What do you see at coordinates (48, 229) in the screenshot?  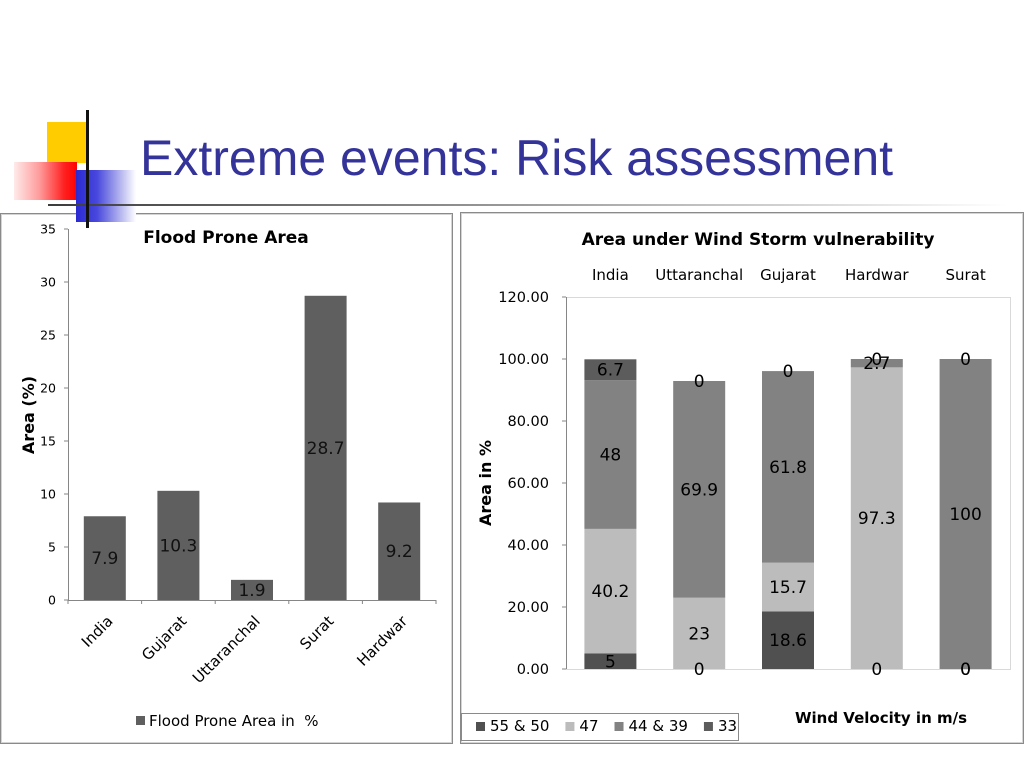 I see `flood-y-tick-label: 35` at bounding box center [48, 229].